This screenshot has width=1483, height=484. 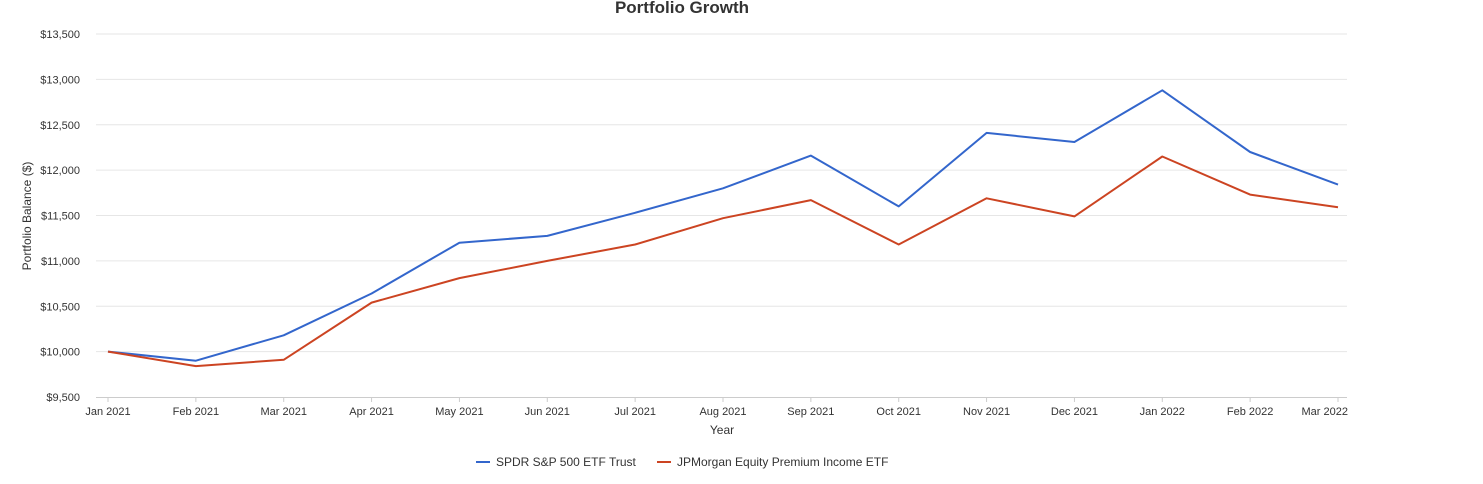 What do you see at coordinates (898, 412) in the screenshot?
I see `x-tick-label: Oct 2021` at bounding box center [898, 412].